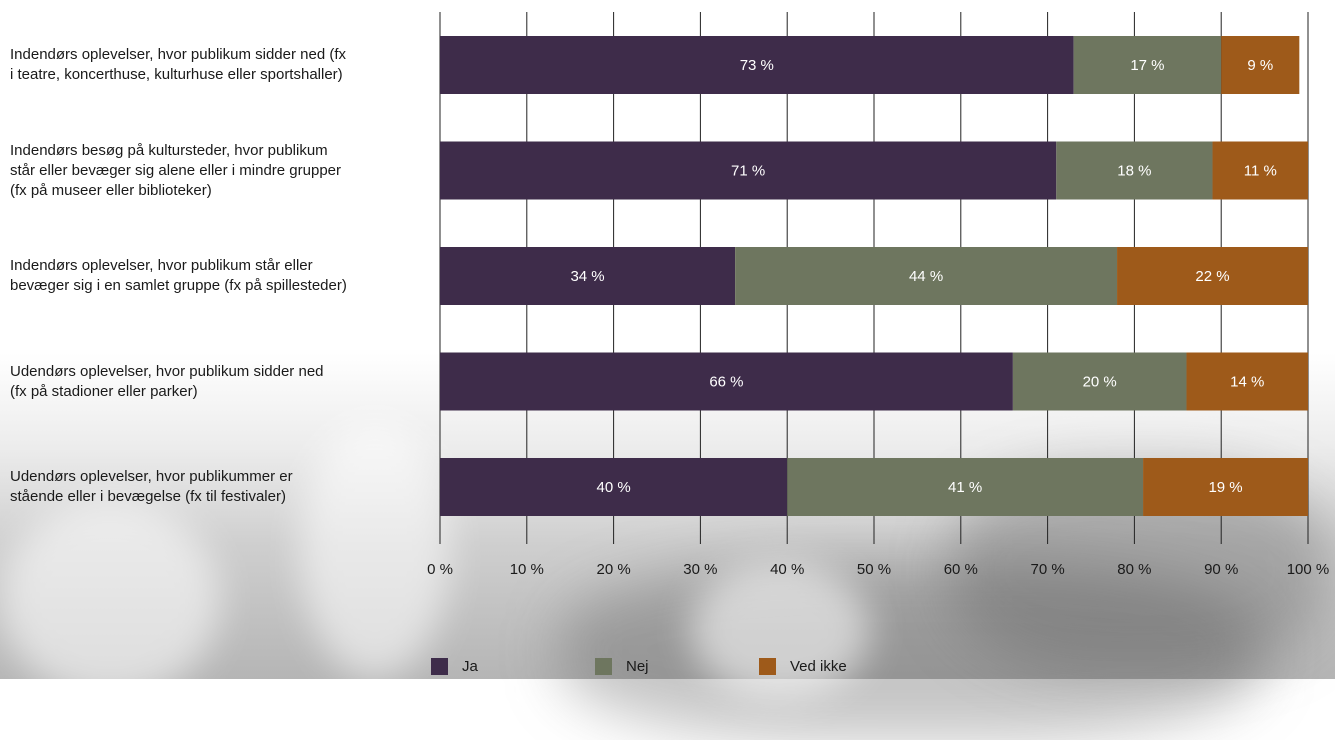 The width and height of the screenshot is (1335, 740). I want to click on bar-value-label: 71 %, so click(748, 171).